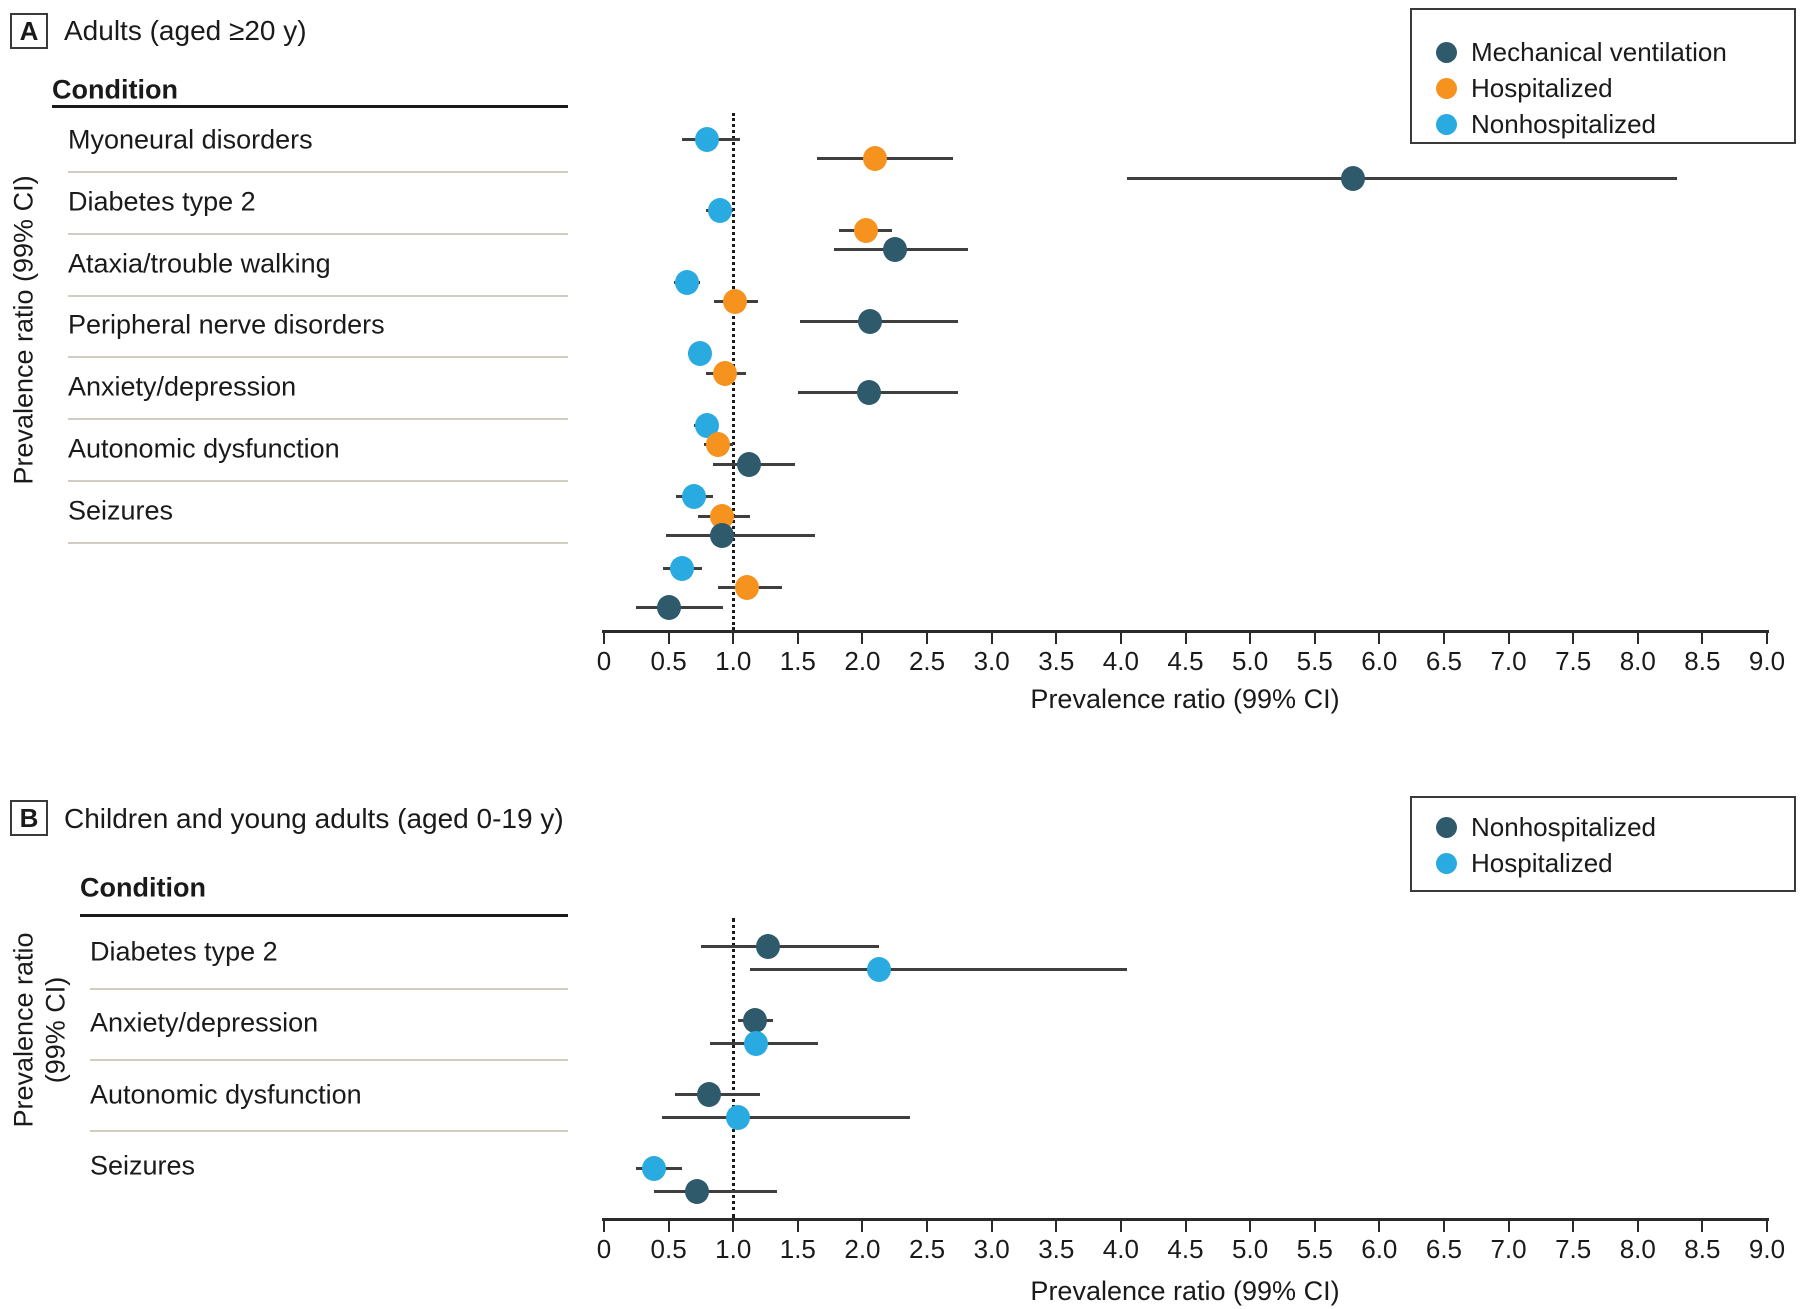  I want to click on x-axis-line, so click(1185, 1219).